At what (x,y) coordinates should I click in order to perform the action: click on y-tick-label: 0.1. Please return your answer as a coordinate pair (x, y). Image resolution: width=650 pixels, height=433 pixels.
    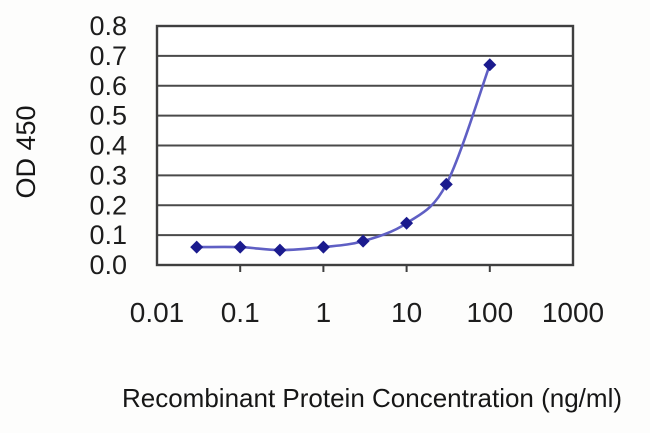
    Looking at the image, I should click on (108, 235).